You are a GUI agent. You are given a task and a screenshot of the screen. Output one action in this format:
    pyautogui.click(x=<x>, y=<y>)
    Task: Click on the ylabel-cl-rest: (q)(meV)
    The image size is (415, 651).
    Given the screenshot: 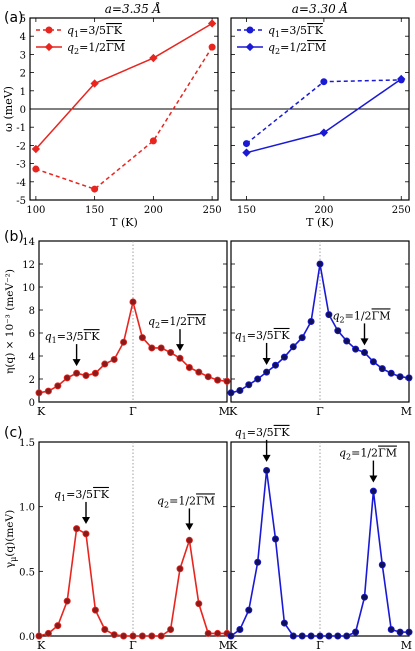 What is the action you would take?
    pyautogui.click(x=10, y=533)
    